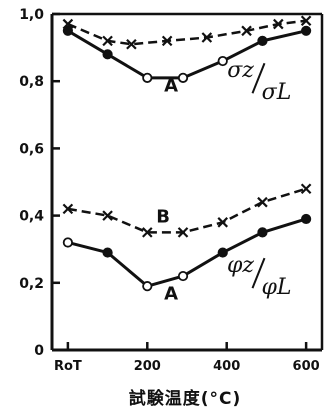  What do you see at coordinates (39, 351) in the screenshot?
I see `y-tick-label: 0` at bounding box center [39, 351].